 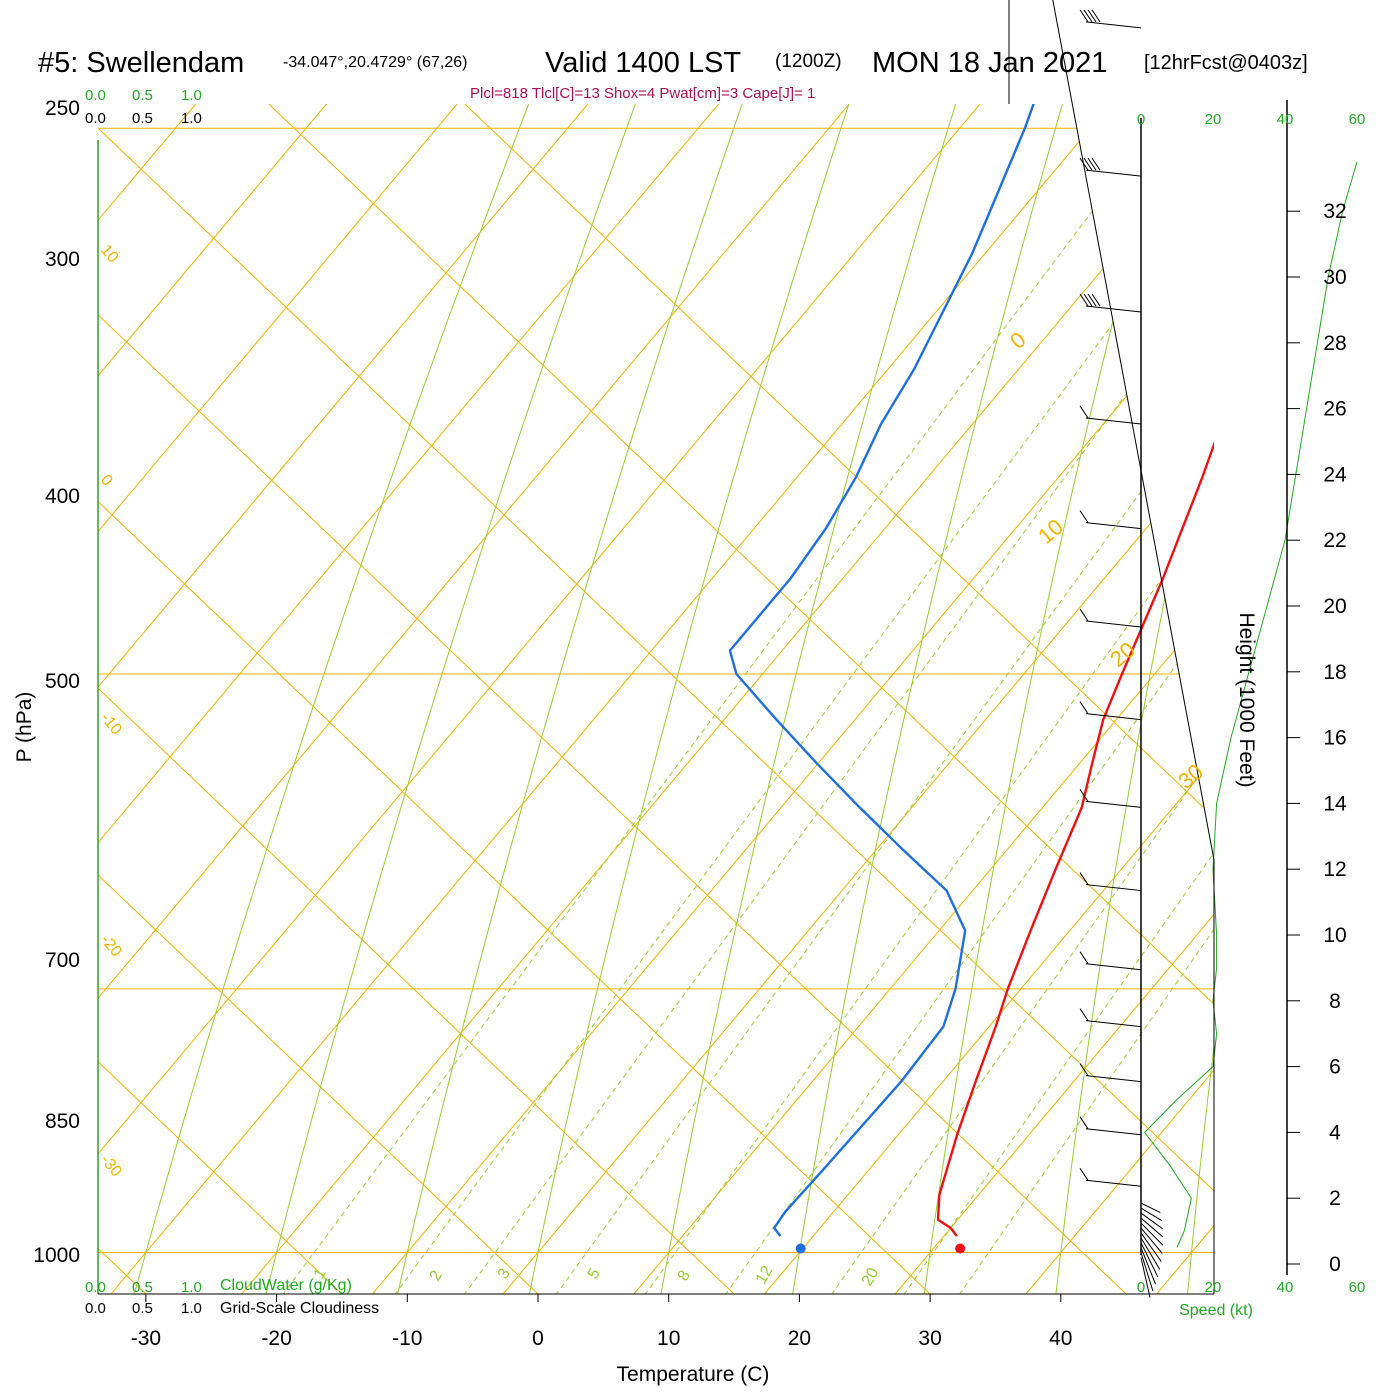 I want to click on p-tick-1000: 1000, so click(x=56, y=1255).